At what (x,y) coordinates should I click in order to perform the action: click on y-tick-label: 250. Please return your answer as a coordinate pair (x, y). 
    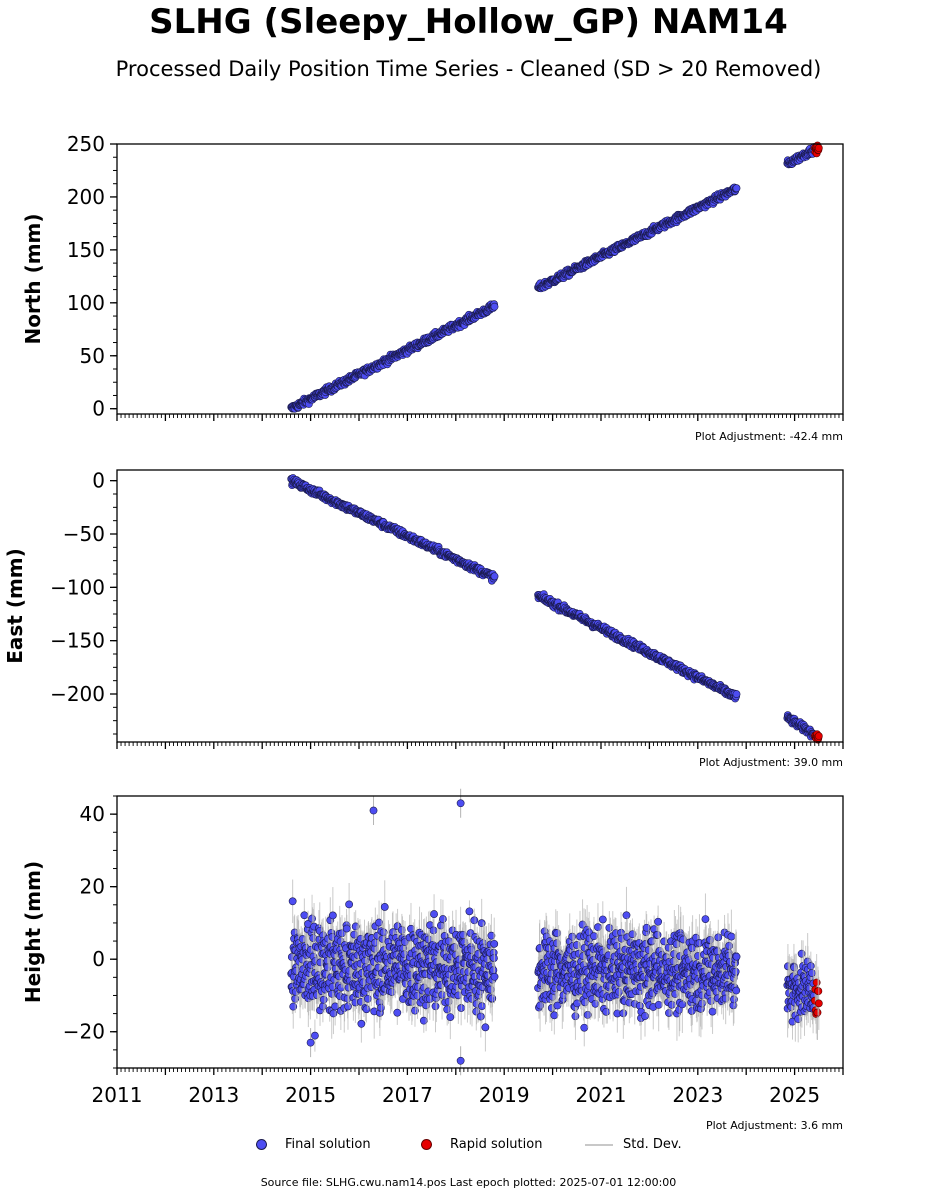
    Looking at the image, I should click on (86, 144).